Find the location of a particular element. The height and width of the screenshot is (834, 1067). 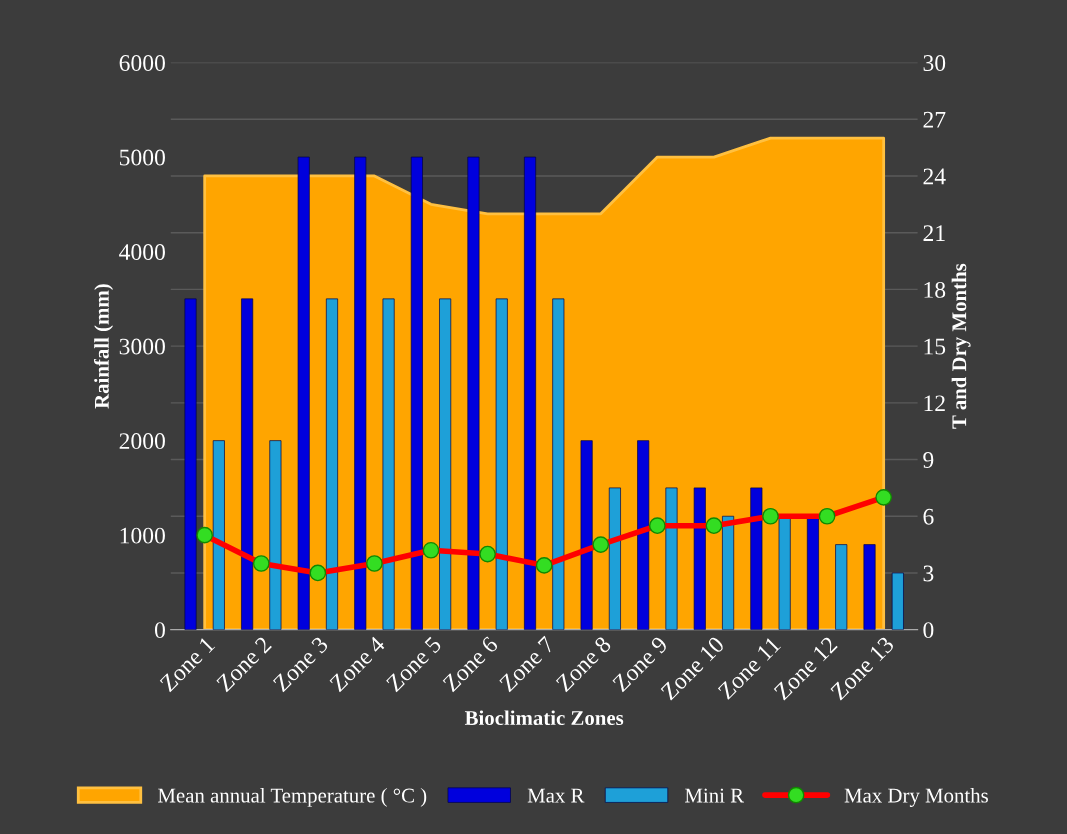

x-tick-label: Zone 7 is located at coordinates (527, 664).